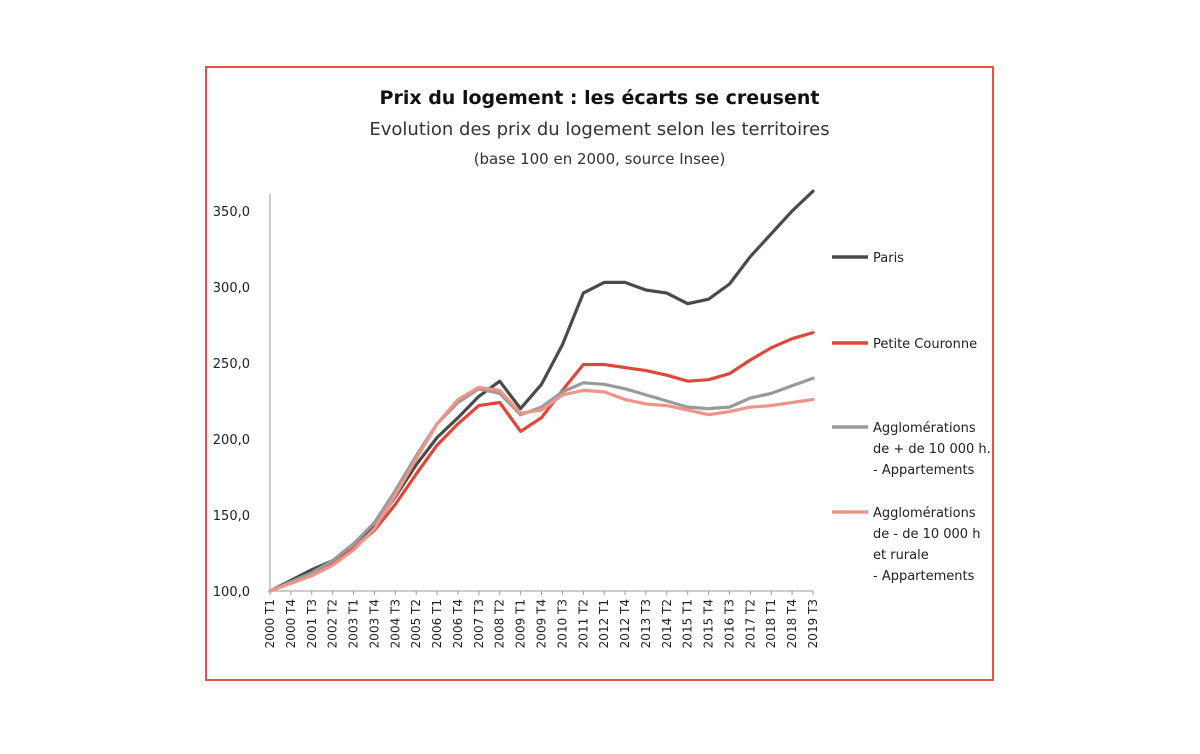 This screenshot has width=1200, height=754. I want to click on legend-label: Paris, so click(888, 258).